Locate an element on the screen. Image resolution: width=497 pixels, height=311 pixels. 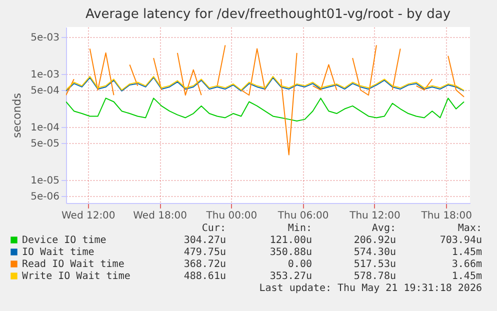
x-tick-label: Thu 00:00 is located at coordinates (231, 216).